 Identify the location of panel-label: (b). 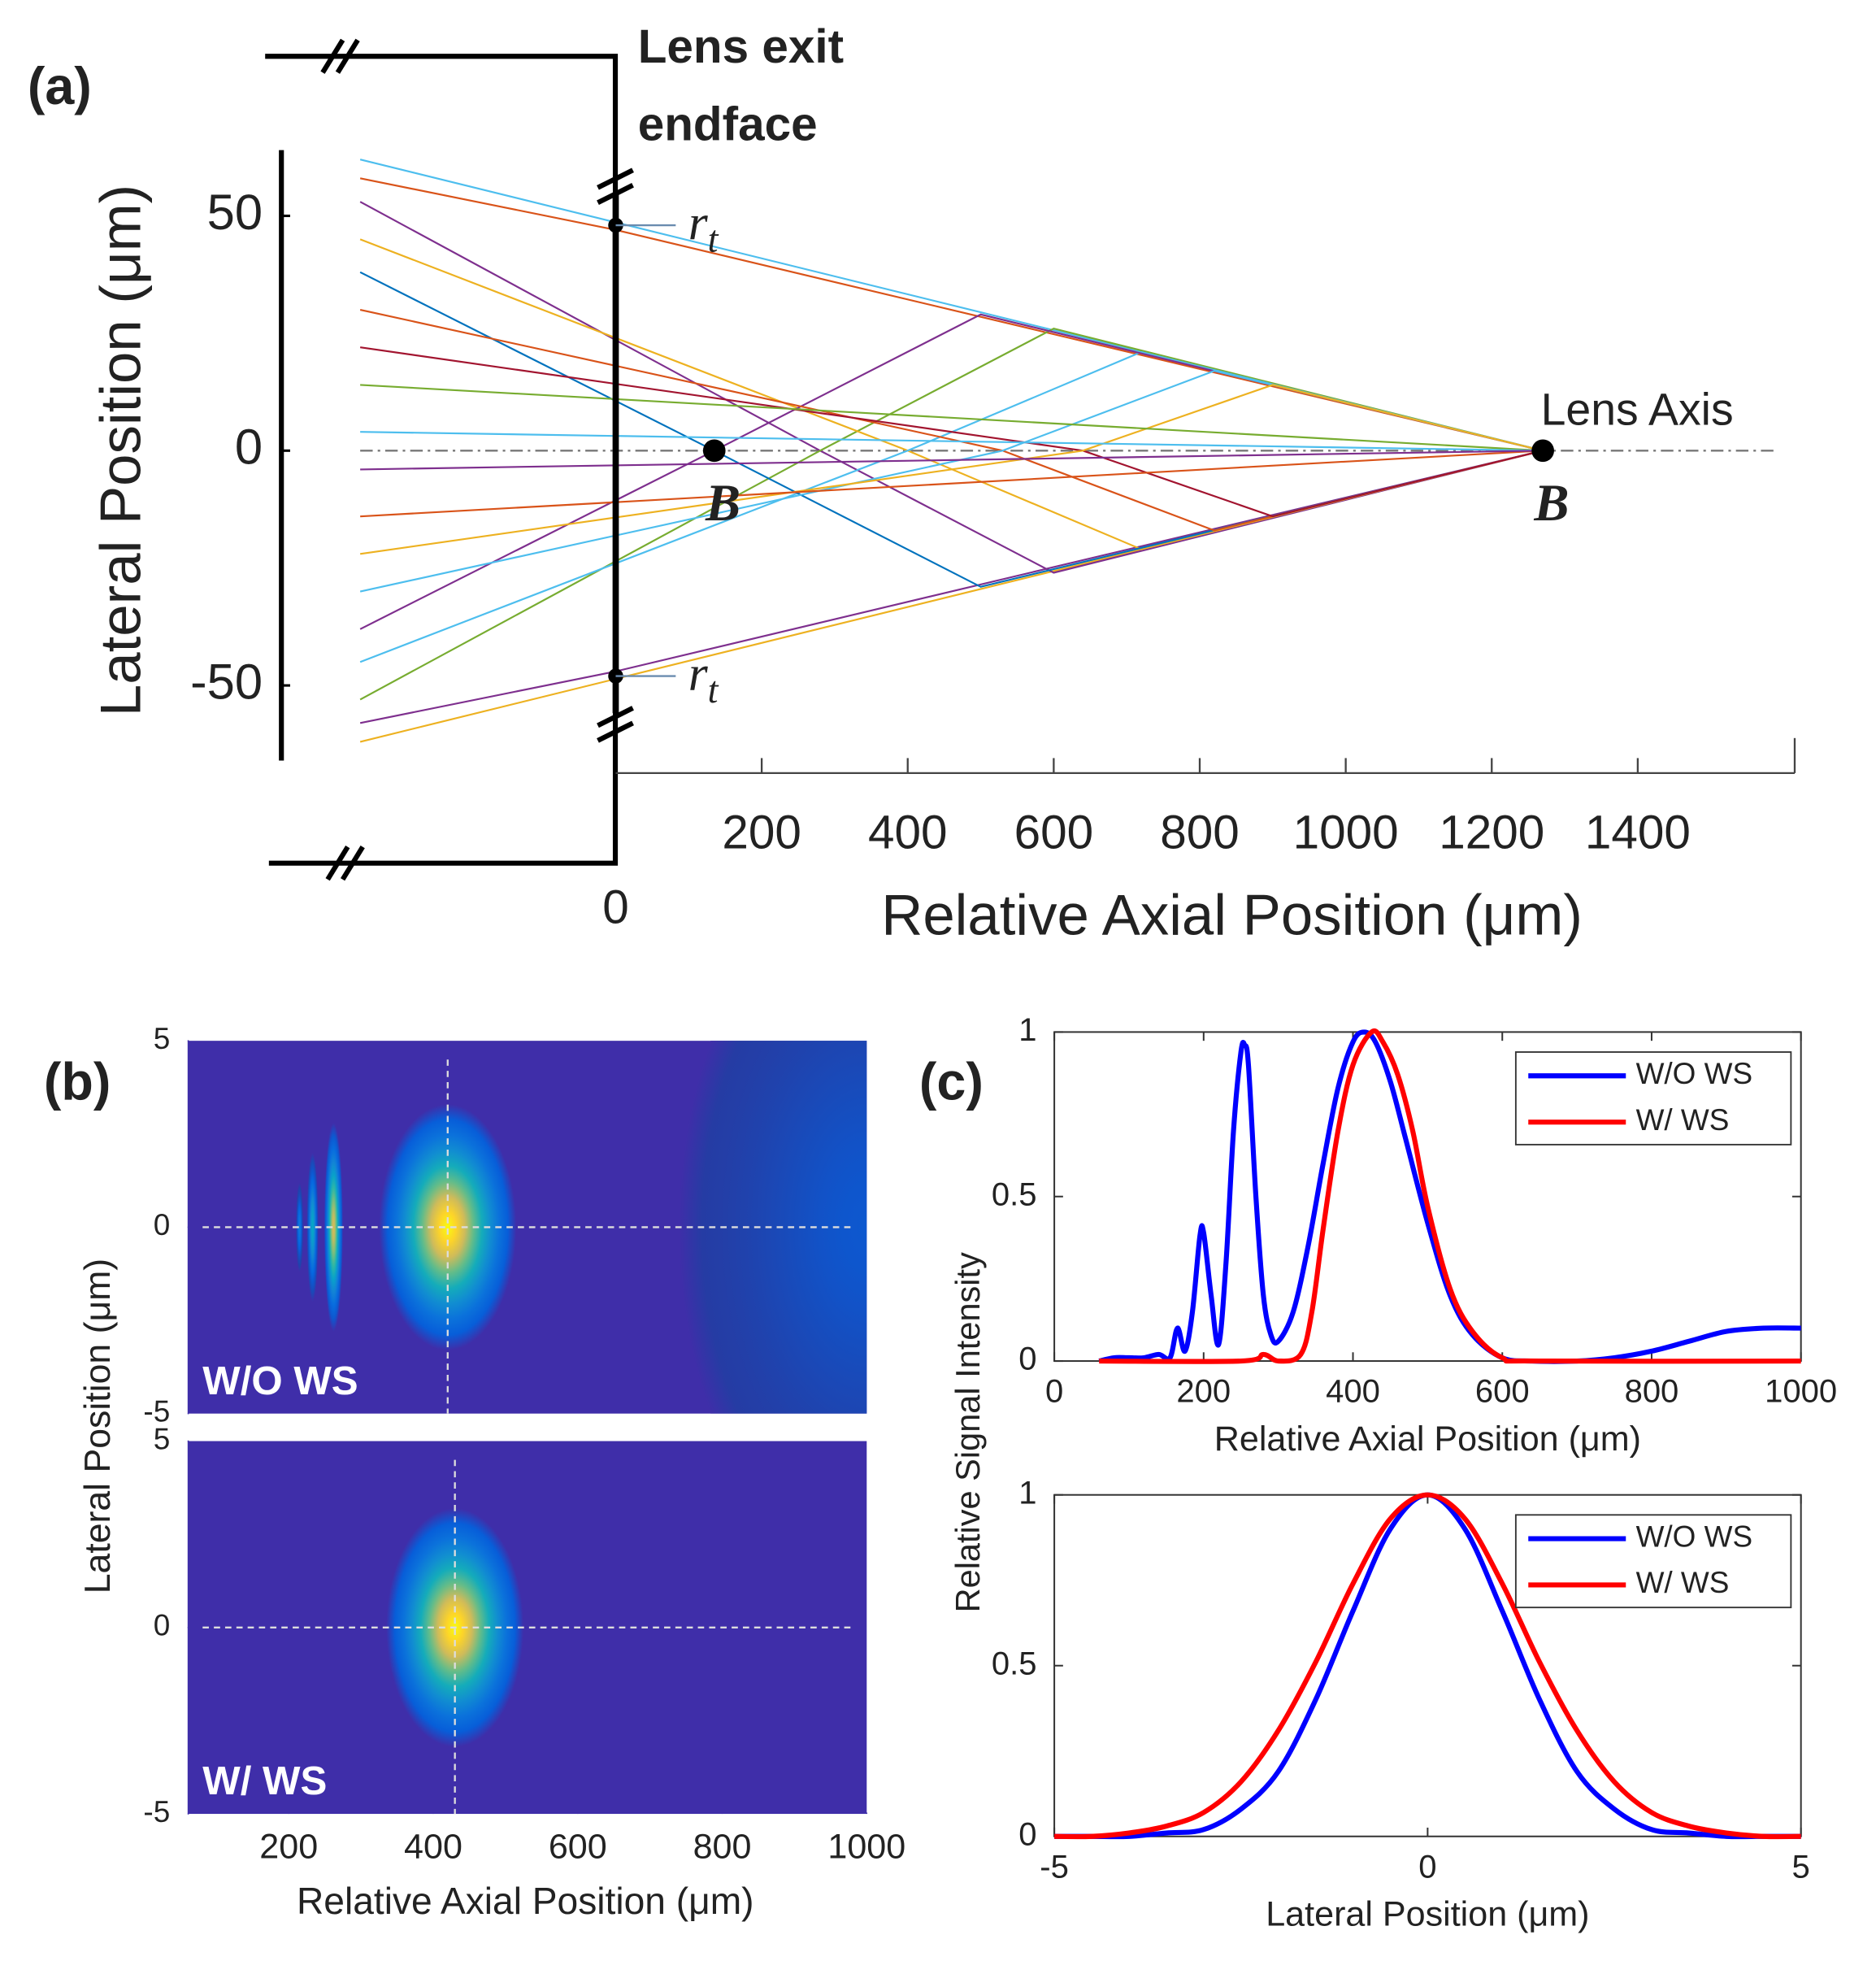
(78, 1082).